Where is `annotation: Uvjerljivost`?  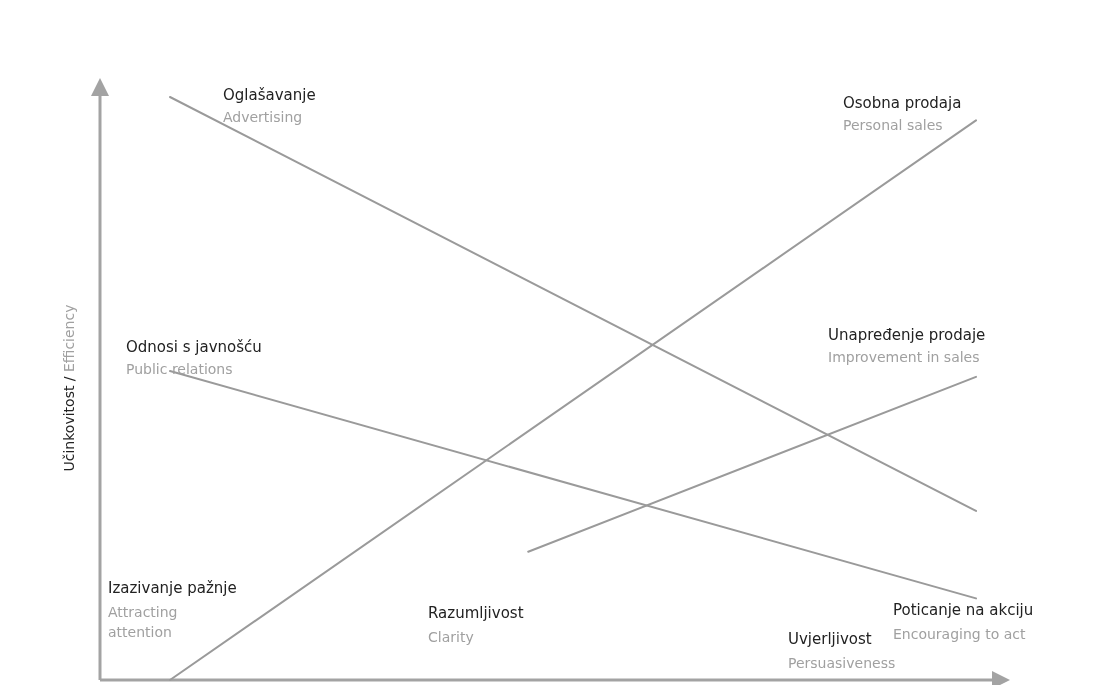
annotation: Uvjerljivost is located at coordinates (830, 639).